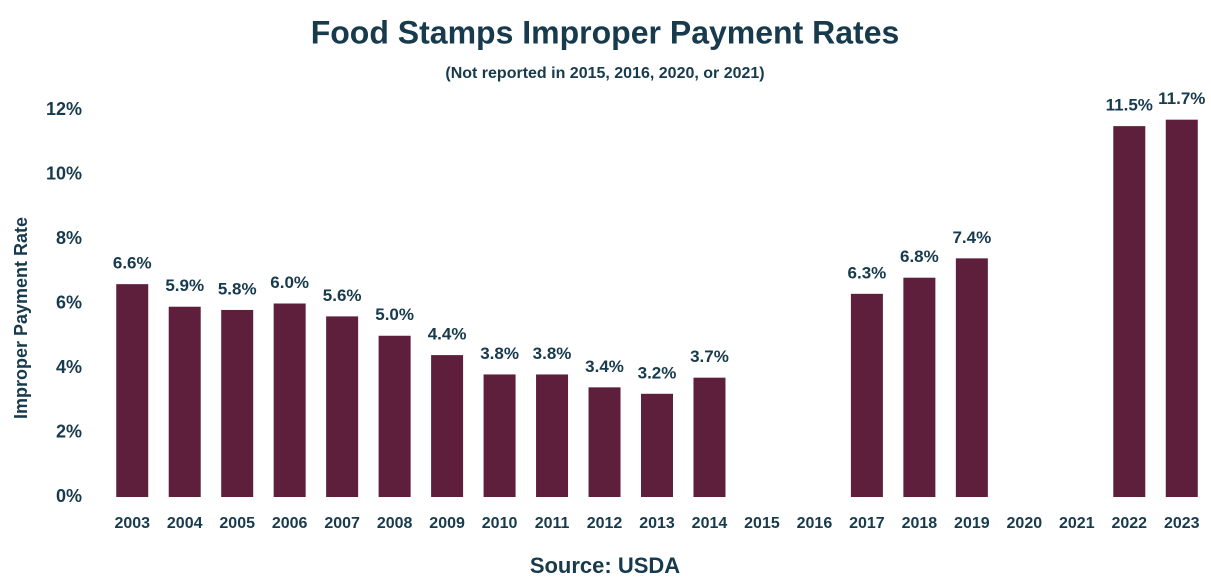  What do you see at coordinates (21, 318) in the screenshot?
I see `y-axis-label: Improper Payment Rate` at bounding box center [21, 318].